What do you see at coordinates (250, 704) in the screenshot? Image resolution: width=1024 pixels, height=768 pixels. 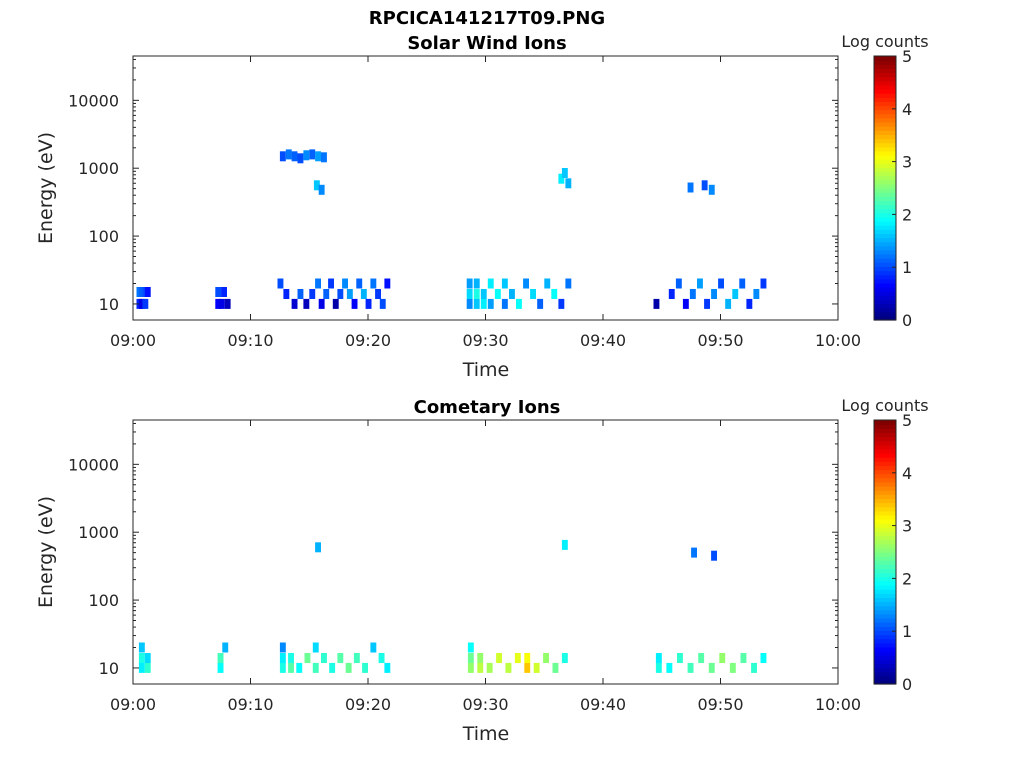 I see `x-tick-label: 09:10` at bounding box center [250, 704].